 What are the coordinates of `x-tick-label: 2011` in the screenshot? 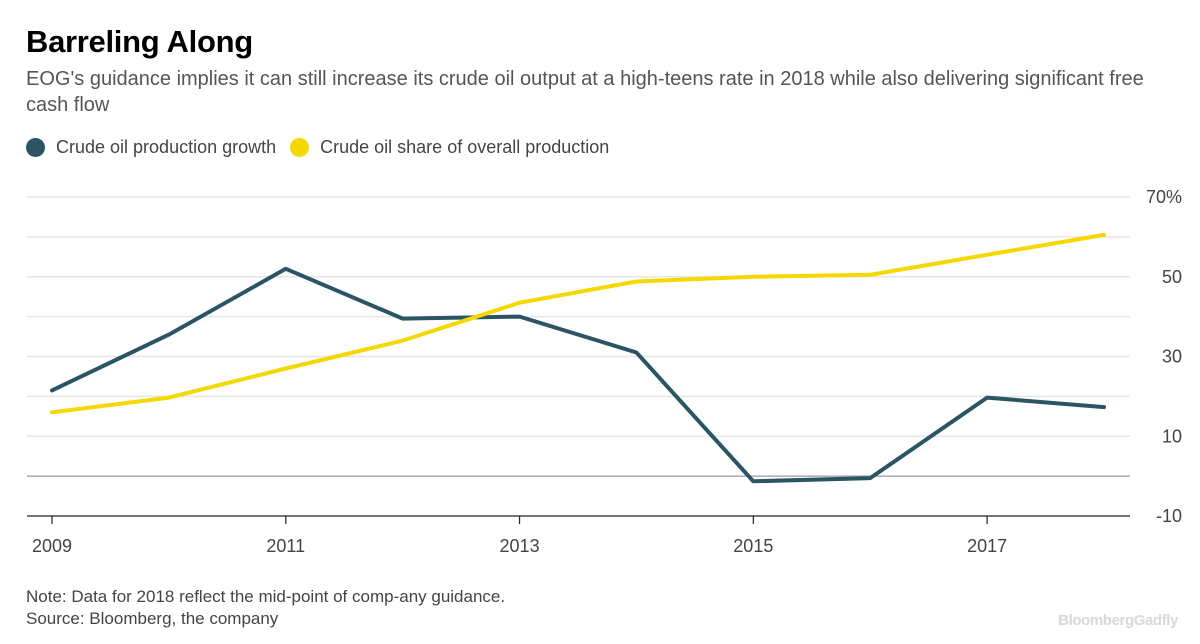 It's located at (285, 546).